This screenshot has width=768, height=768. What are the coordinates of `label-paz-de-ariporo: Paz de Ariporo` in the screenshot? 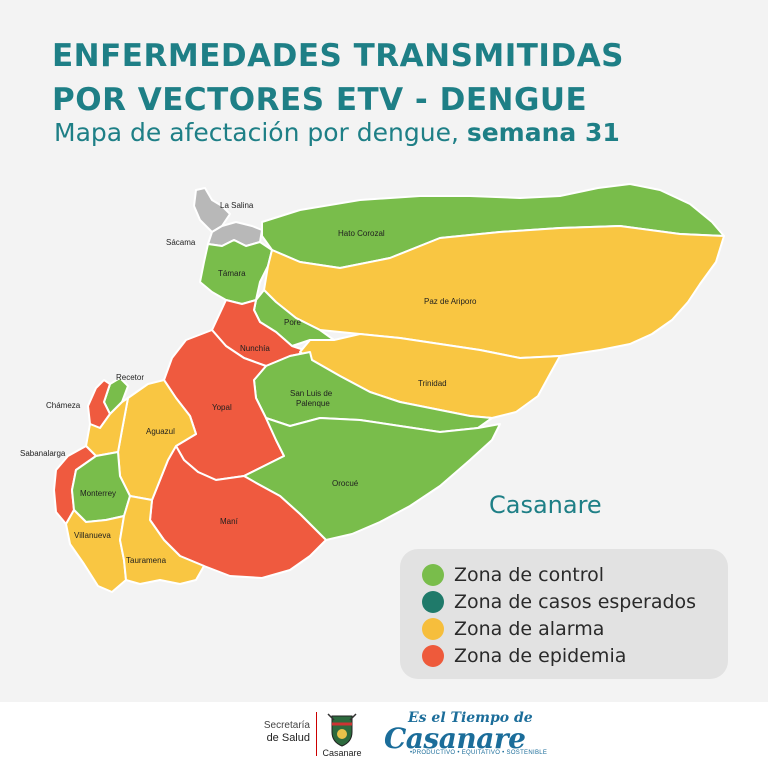 It's located at (450, 301).